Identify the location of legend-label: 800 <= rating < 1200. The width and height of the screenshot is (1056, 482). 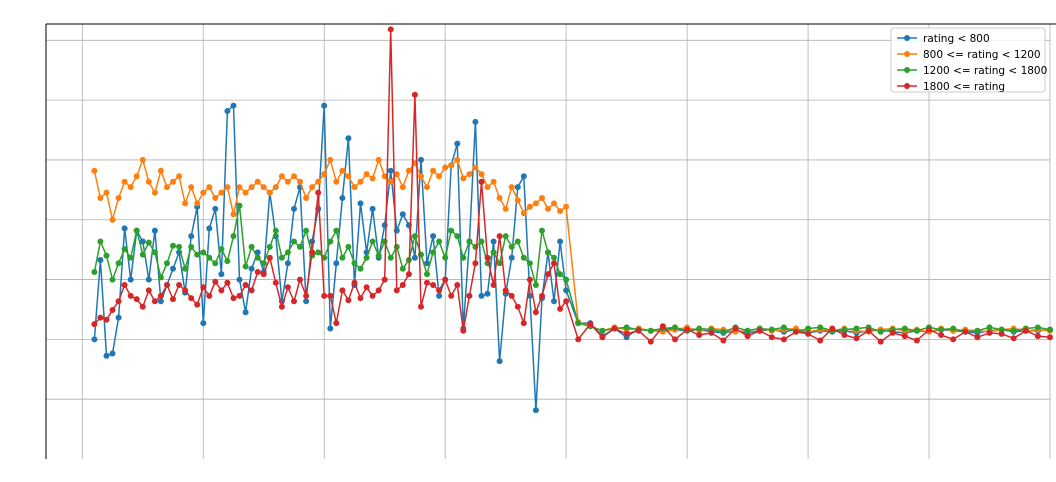
(982, 55).